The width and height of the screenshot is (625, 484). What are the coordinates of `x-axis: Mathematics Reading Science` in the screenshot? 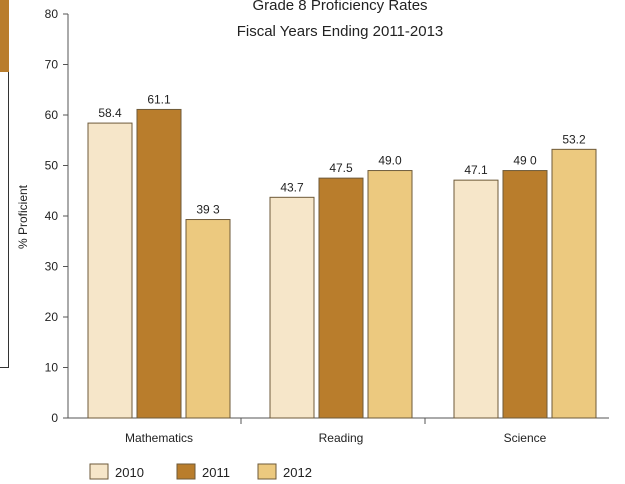 It's located at (338, 431).